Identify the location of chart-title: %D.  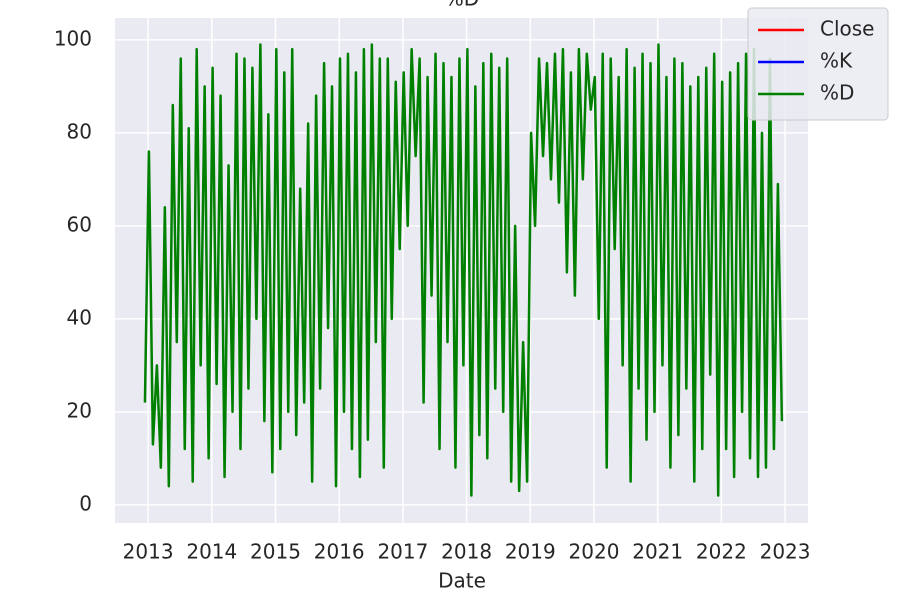
(462, 5).